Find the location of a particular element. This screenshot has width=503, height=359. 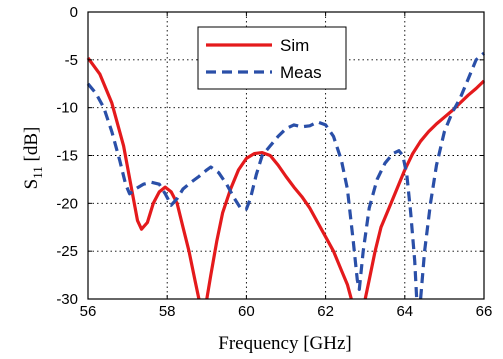

series-line-sim is located at coordinates (279, 225).